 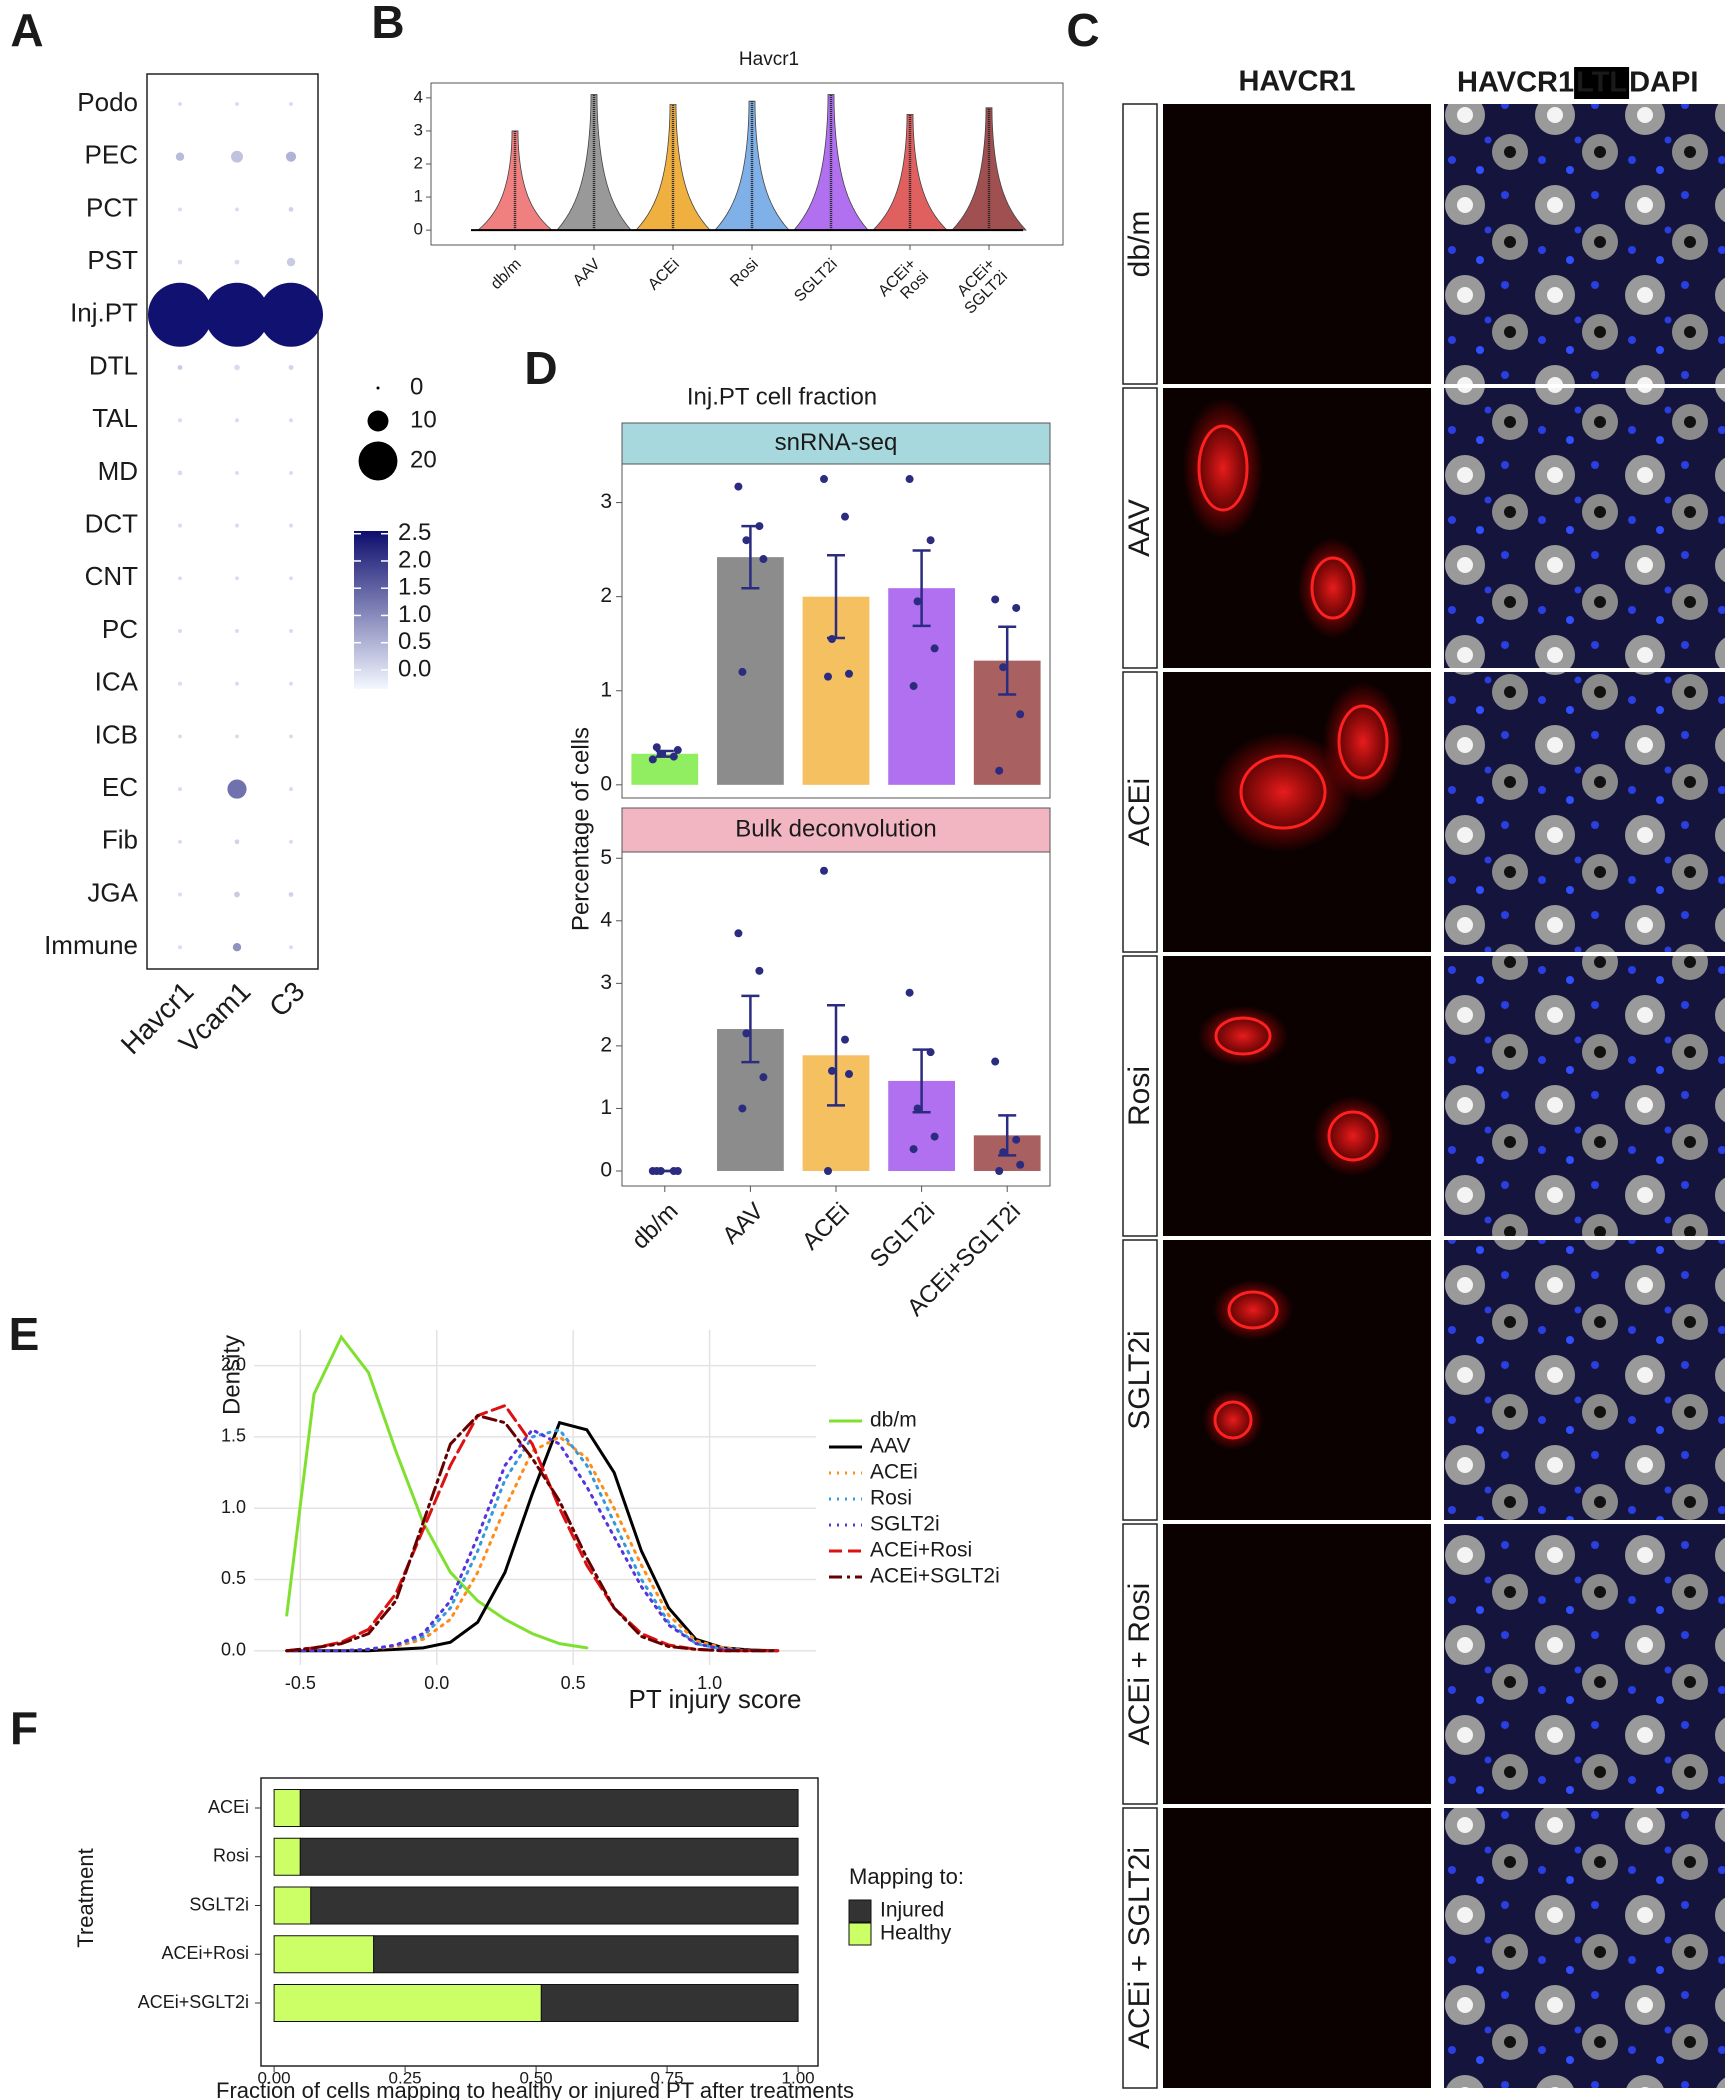 What do you see at coordinates (905, 1524) in the screenshot?
I see `legend-label: SGLT2i` at bounding box center [905, 1524].